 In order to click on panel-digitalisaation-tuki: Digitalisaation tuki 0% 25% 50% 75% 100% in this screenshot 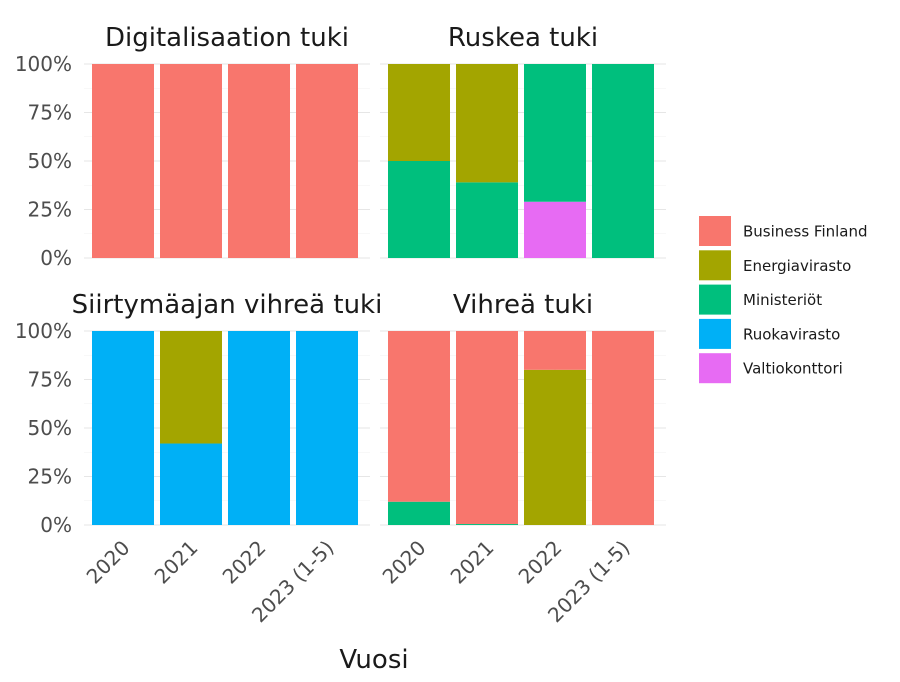, I will do `click(192, 146)`.